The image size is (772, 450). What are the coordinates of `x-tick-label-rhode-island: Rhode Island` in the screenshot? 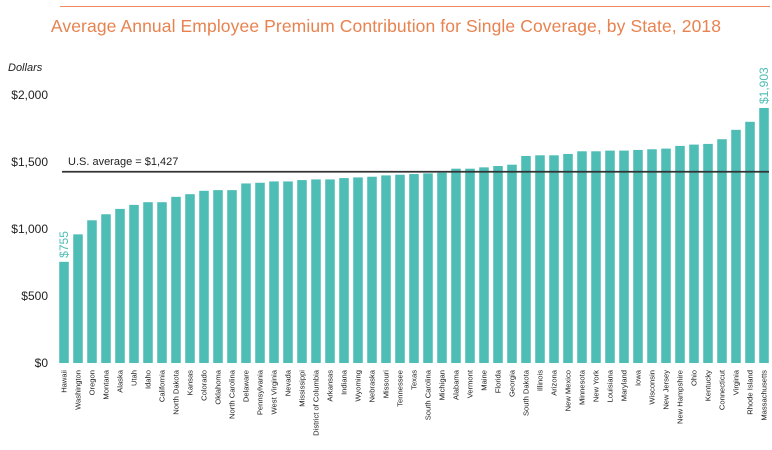 It's located at (750, 392).